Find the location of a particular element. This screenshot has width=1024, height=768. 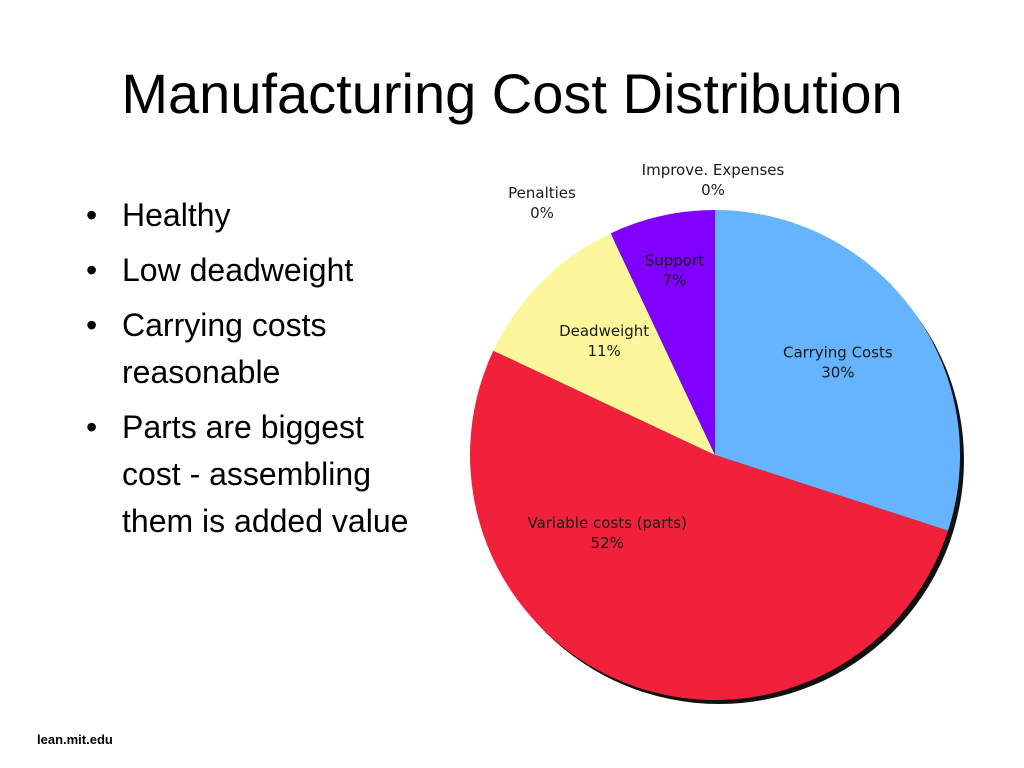

bullet-item: • Healthy is located at coordinates (247, 215).